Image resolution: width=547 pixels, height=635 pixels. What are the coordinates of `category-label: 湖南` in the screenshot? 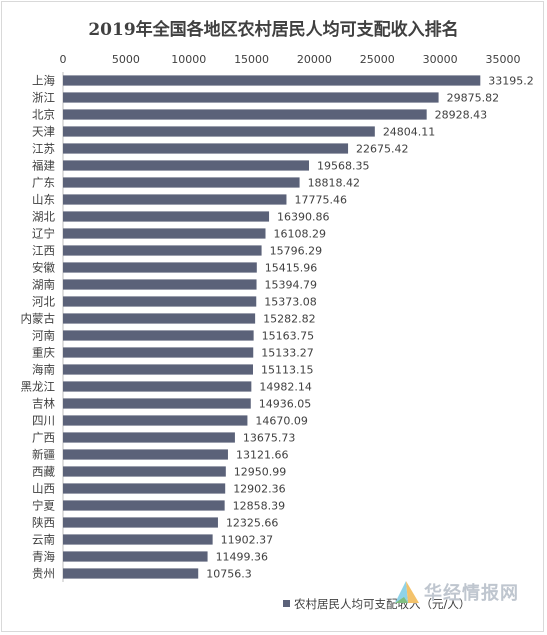 It's located at (43, 285).